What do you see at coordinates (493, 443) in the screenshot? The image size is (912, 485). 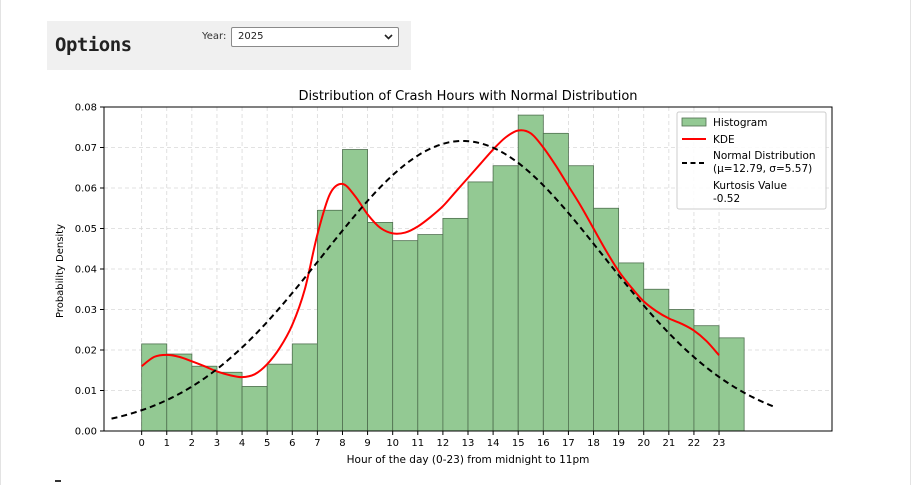 I see `x-tick-label: 14` at bounding box center [493, 443].